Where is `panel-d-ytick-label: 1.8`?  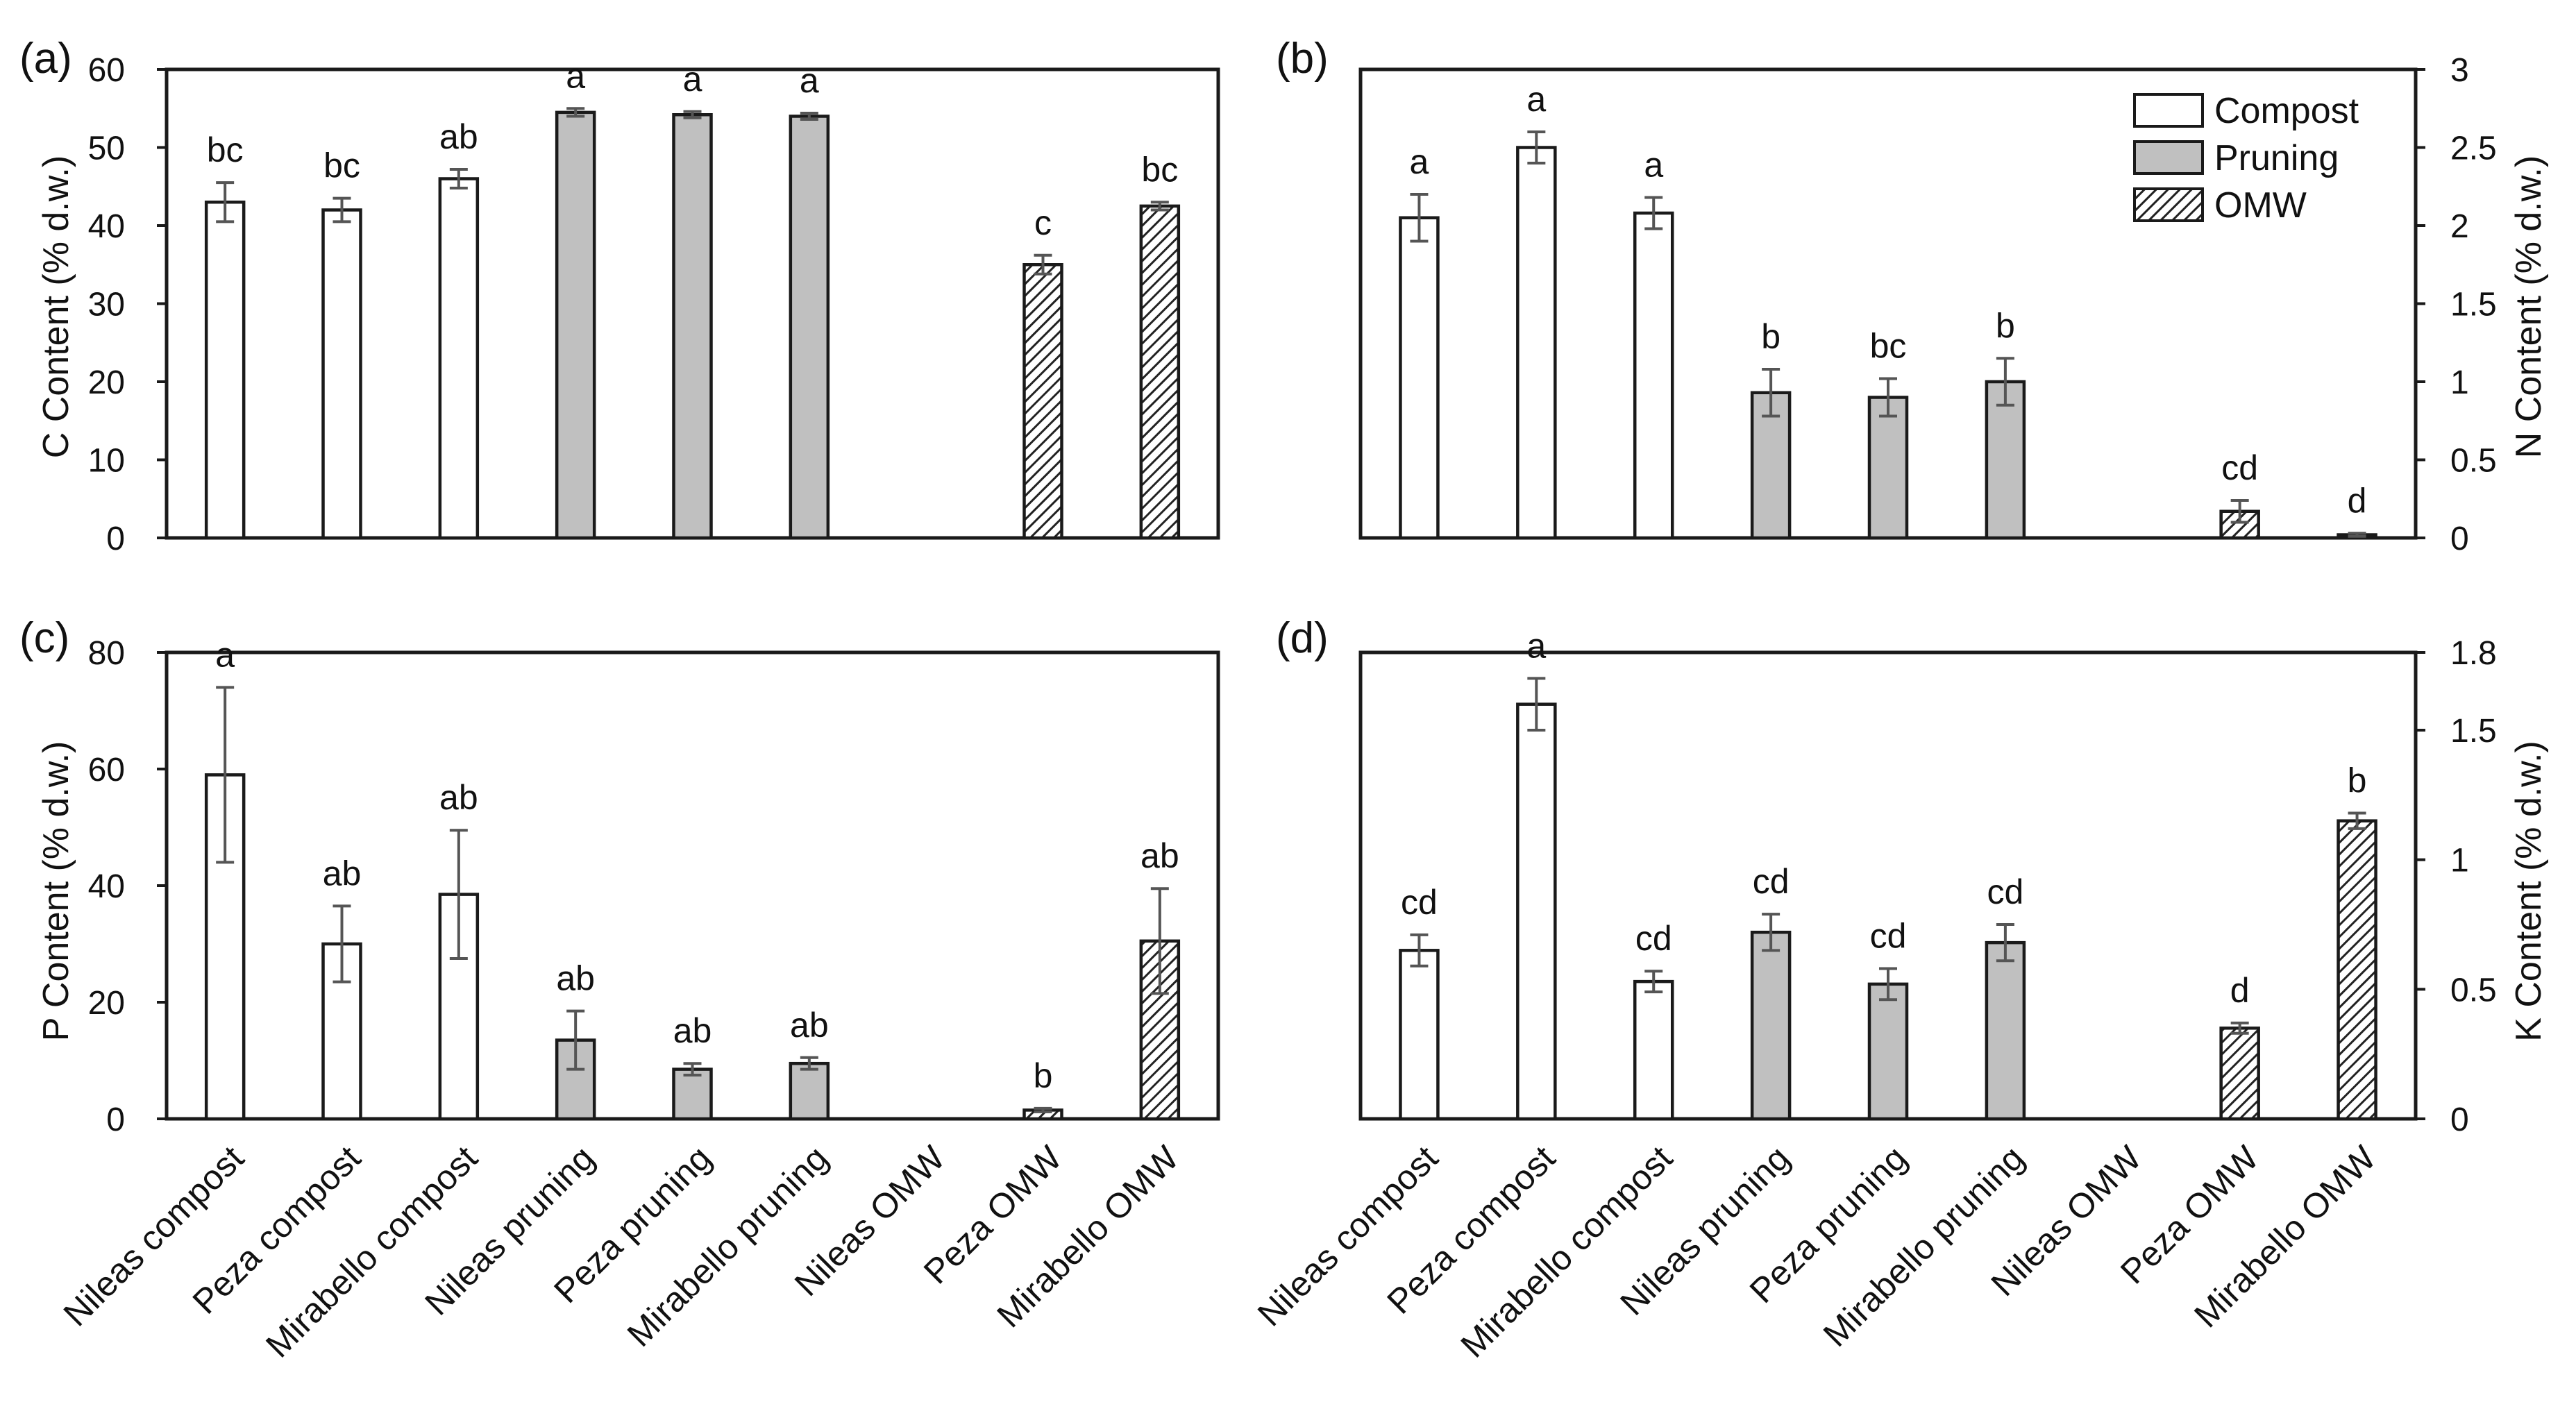
panel-d-ytick-label: 1.8 is located at coordinates (2473, 653).